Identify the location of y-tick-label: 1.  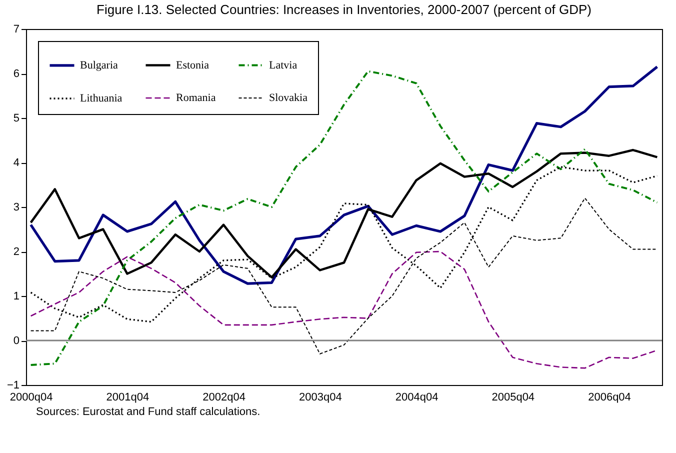
(16, 296).